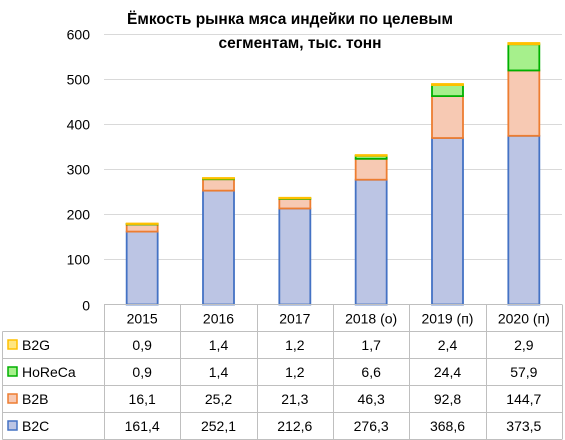  What do you see at coordinates (218, 426) in the screenshot?
I see `data-table-value: 252,1` at bounding box center [218, 426].